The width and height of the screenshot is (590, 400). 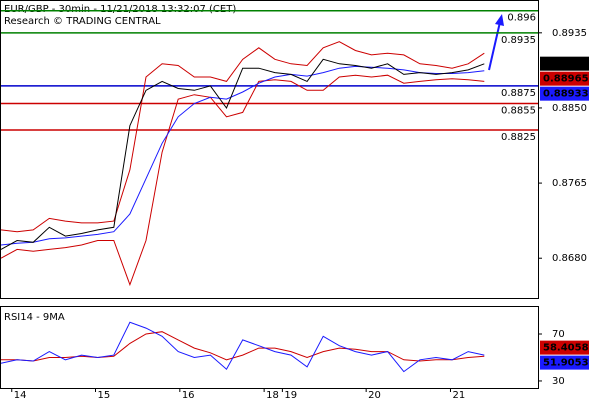 What do you see at coordinates (82, 21) in the screenshot?
I see `chart-subtitle: Research © TRADING CENTRAL` at bounding box center [82, 21].